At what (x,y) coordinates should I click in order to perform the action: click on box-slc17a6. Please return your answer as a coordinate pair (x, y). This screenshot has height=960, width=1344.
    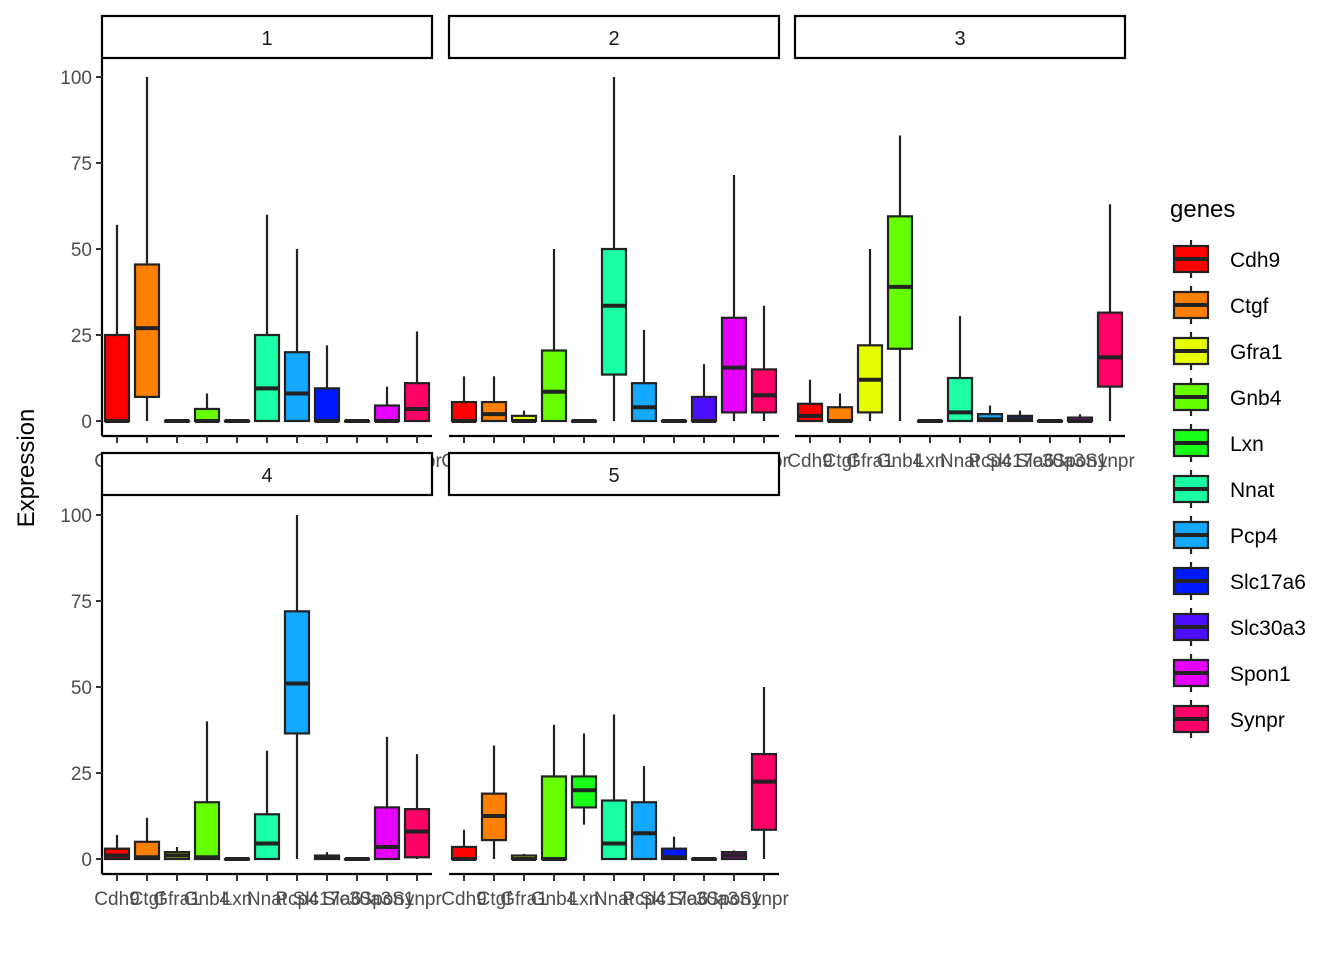
    Looking at the image, I should click on (1020, 416).